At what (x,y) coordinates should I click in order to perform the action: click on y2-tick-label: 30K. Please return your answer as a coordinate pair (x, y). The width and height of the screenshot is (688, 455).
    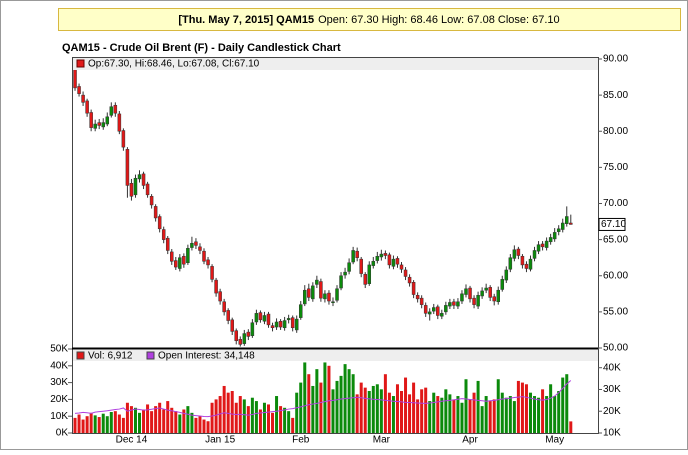
    Looking at the image, I should click on (612, 389).